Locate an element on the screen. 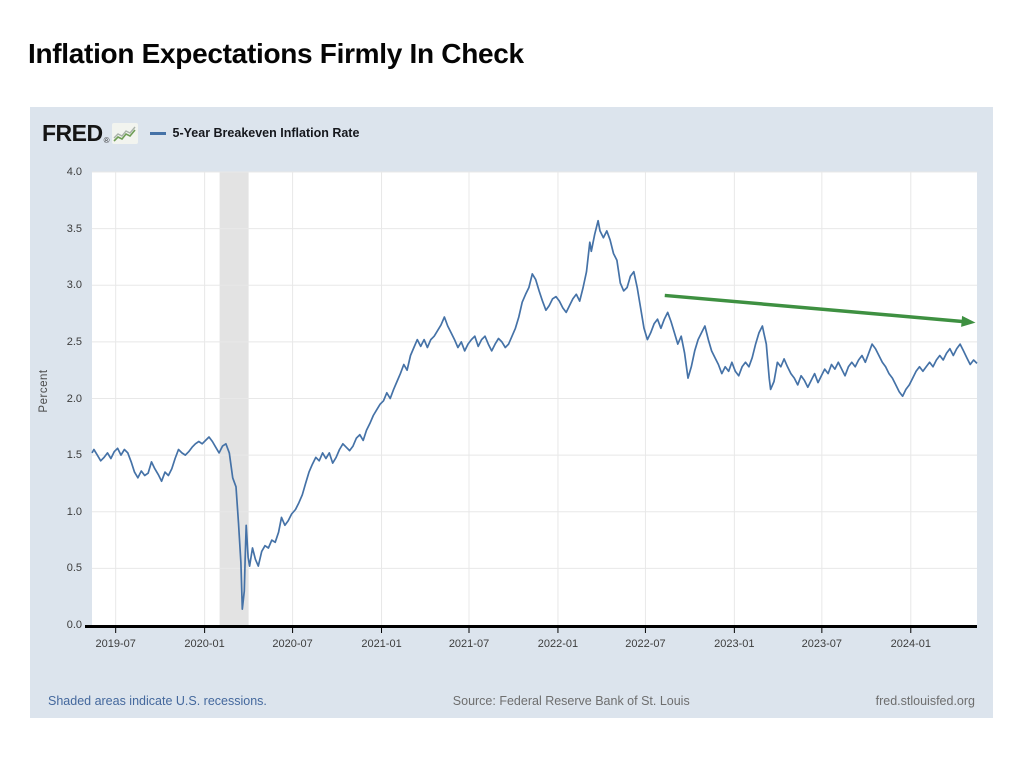  x-tick-label: 2023-07 is located at coordinates (822, 644).